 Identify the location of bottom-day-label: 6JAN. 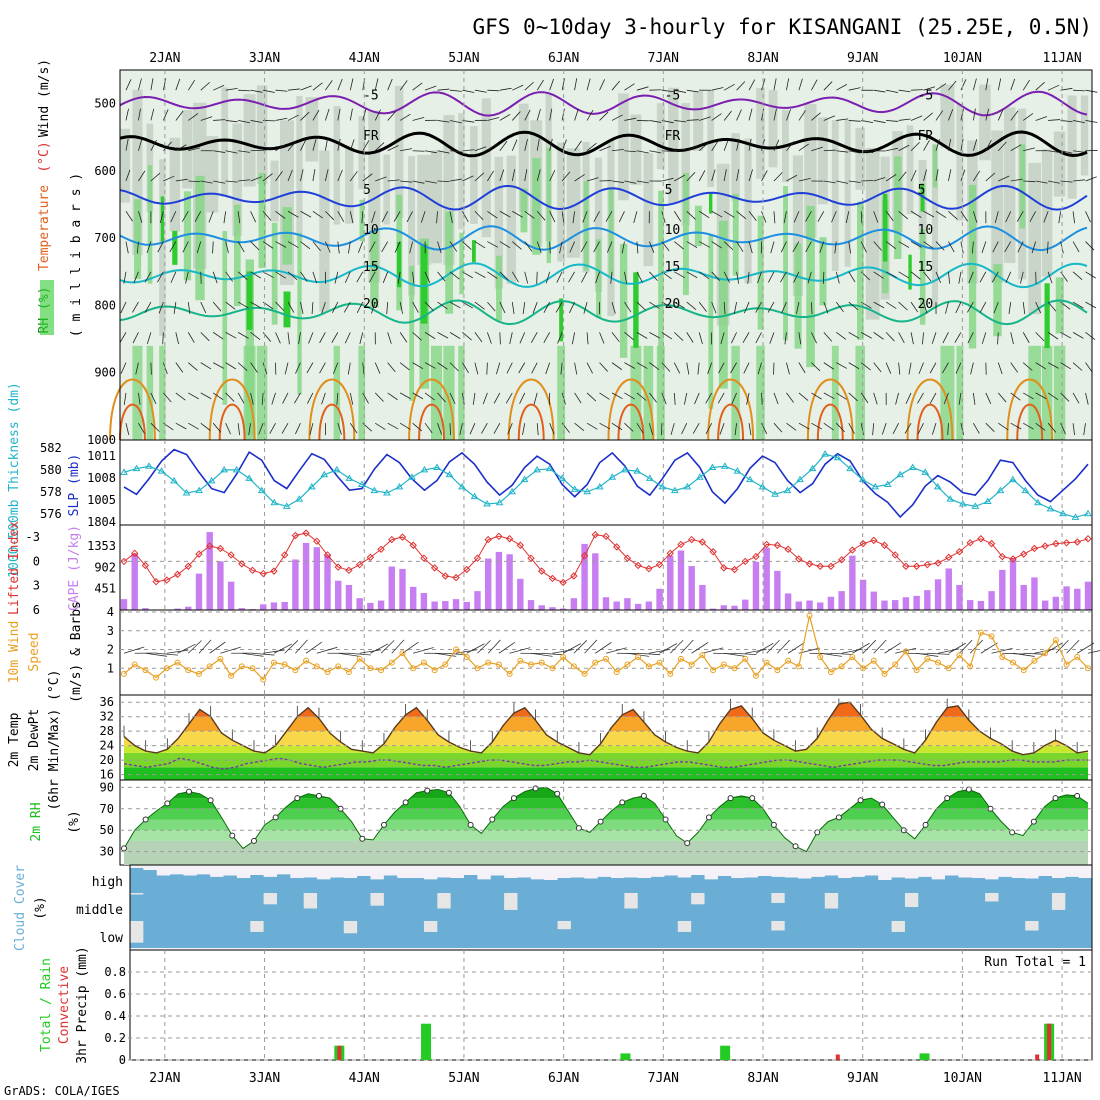
(563, 1078).